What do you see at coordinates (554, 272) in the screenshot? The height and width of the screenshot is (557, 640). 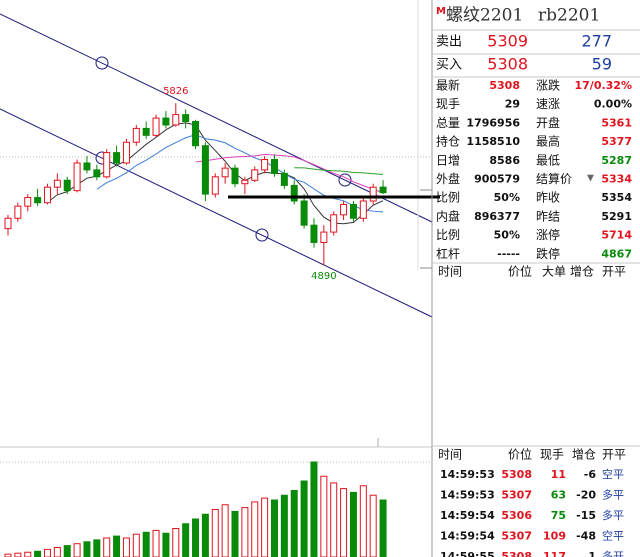 I see `column-header: 大单` at bounding box center [554, 272].